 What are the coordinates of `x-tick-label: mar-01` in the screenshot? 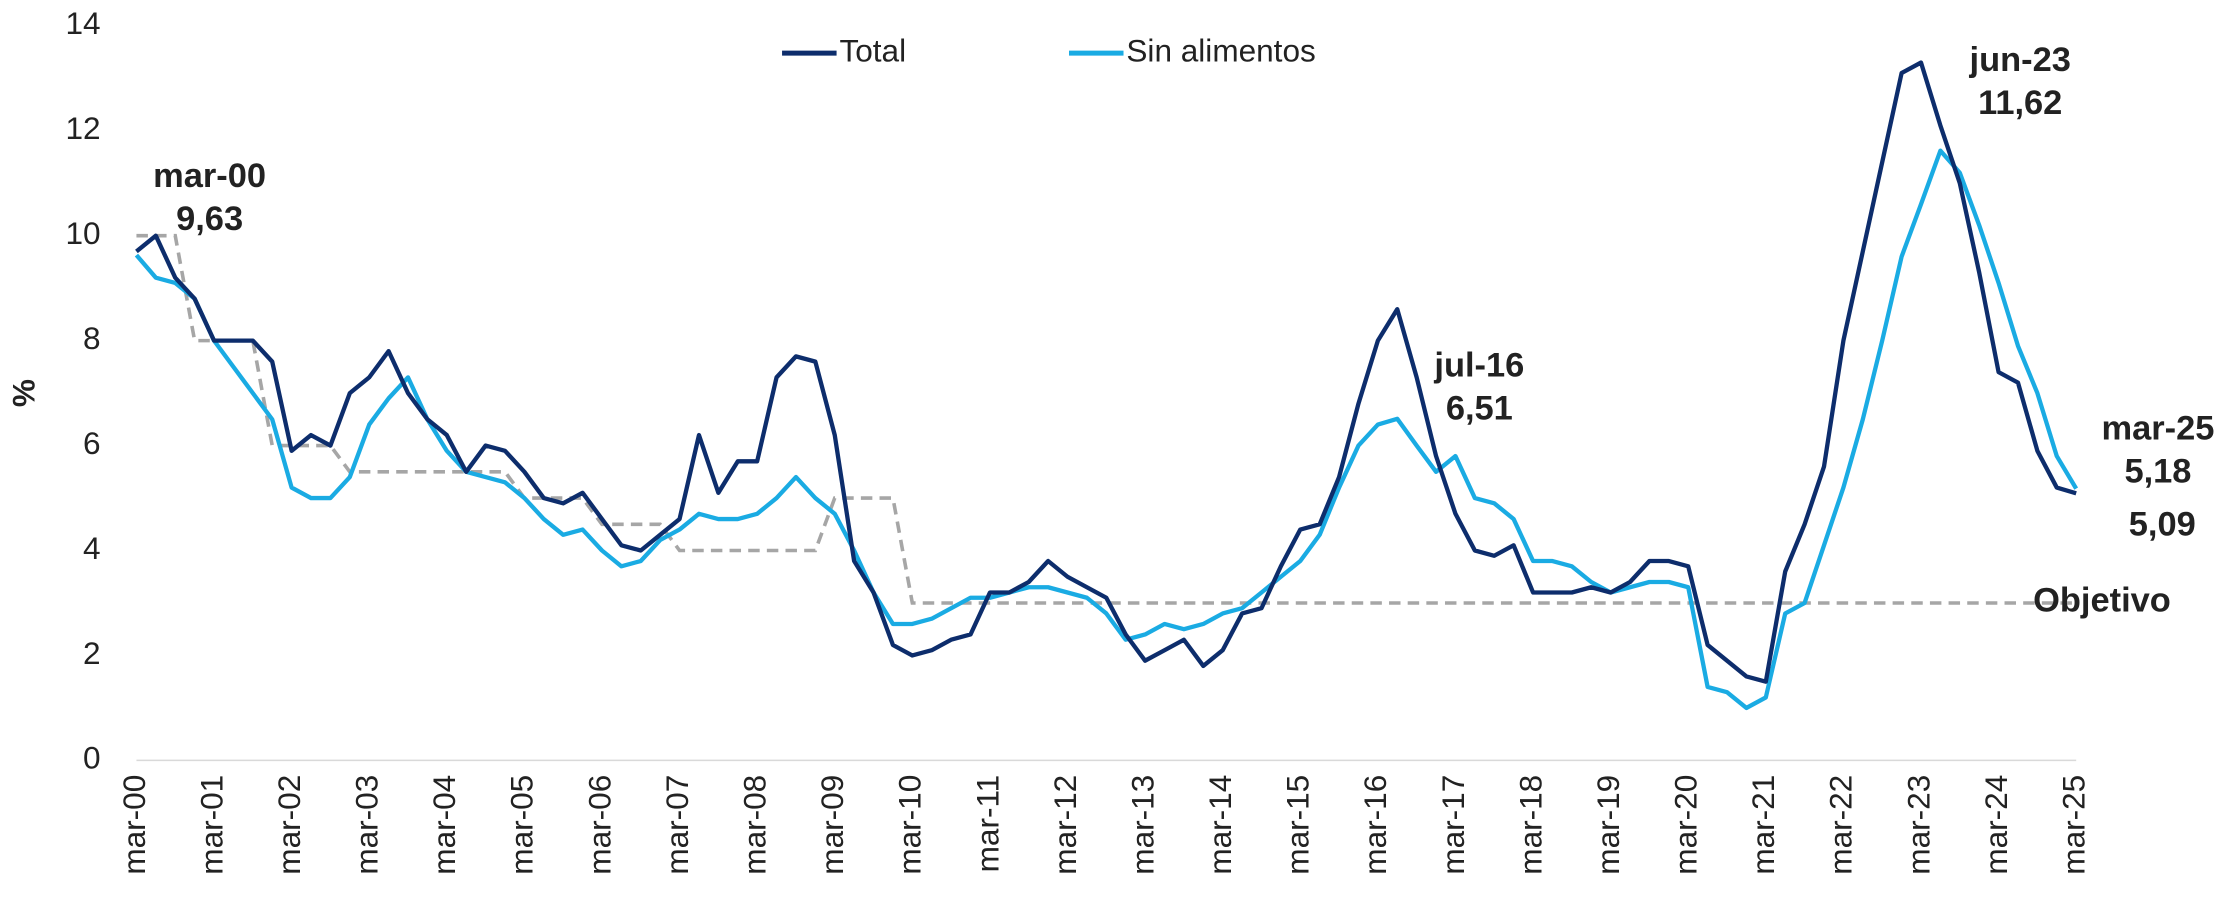 It's located at (211, 825).